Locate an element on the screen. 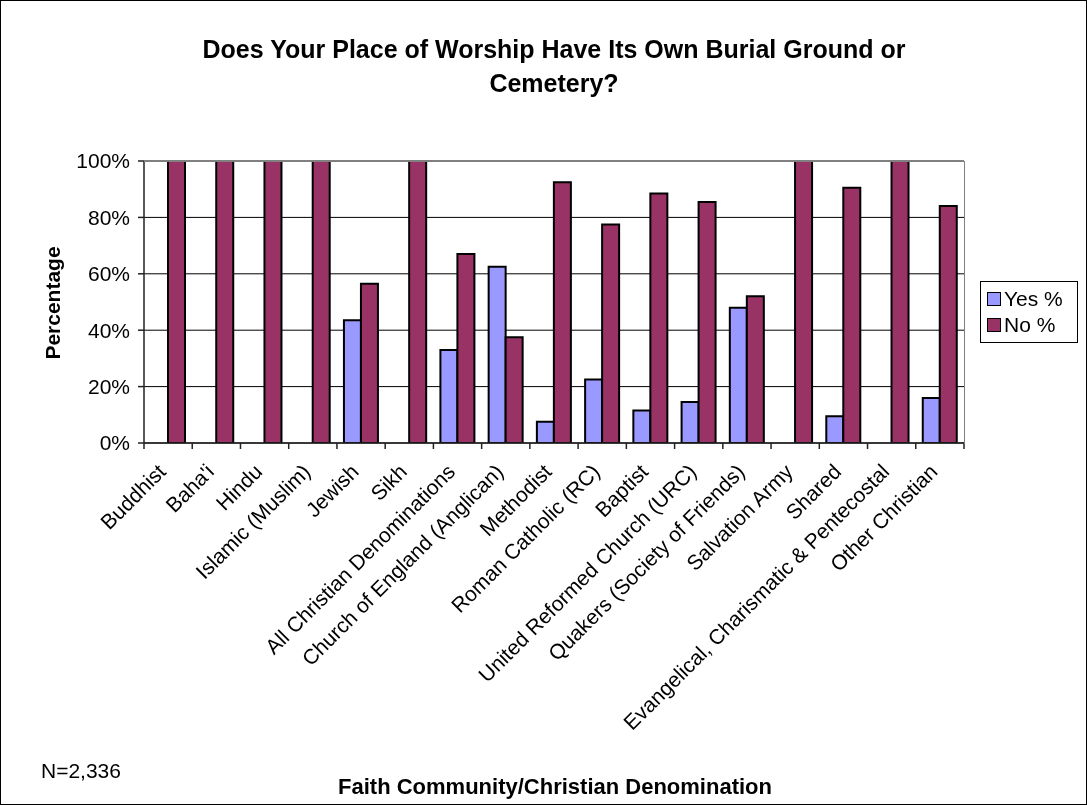 The image size is (1087, 805). y-tick-label: 20% is located at coordinates (108, 387).